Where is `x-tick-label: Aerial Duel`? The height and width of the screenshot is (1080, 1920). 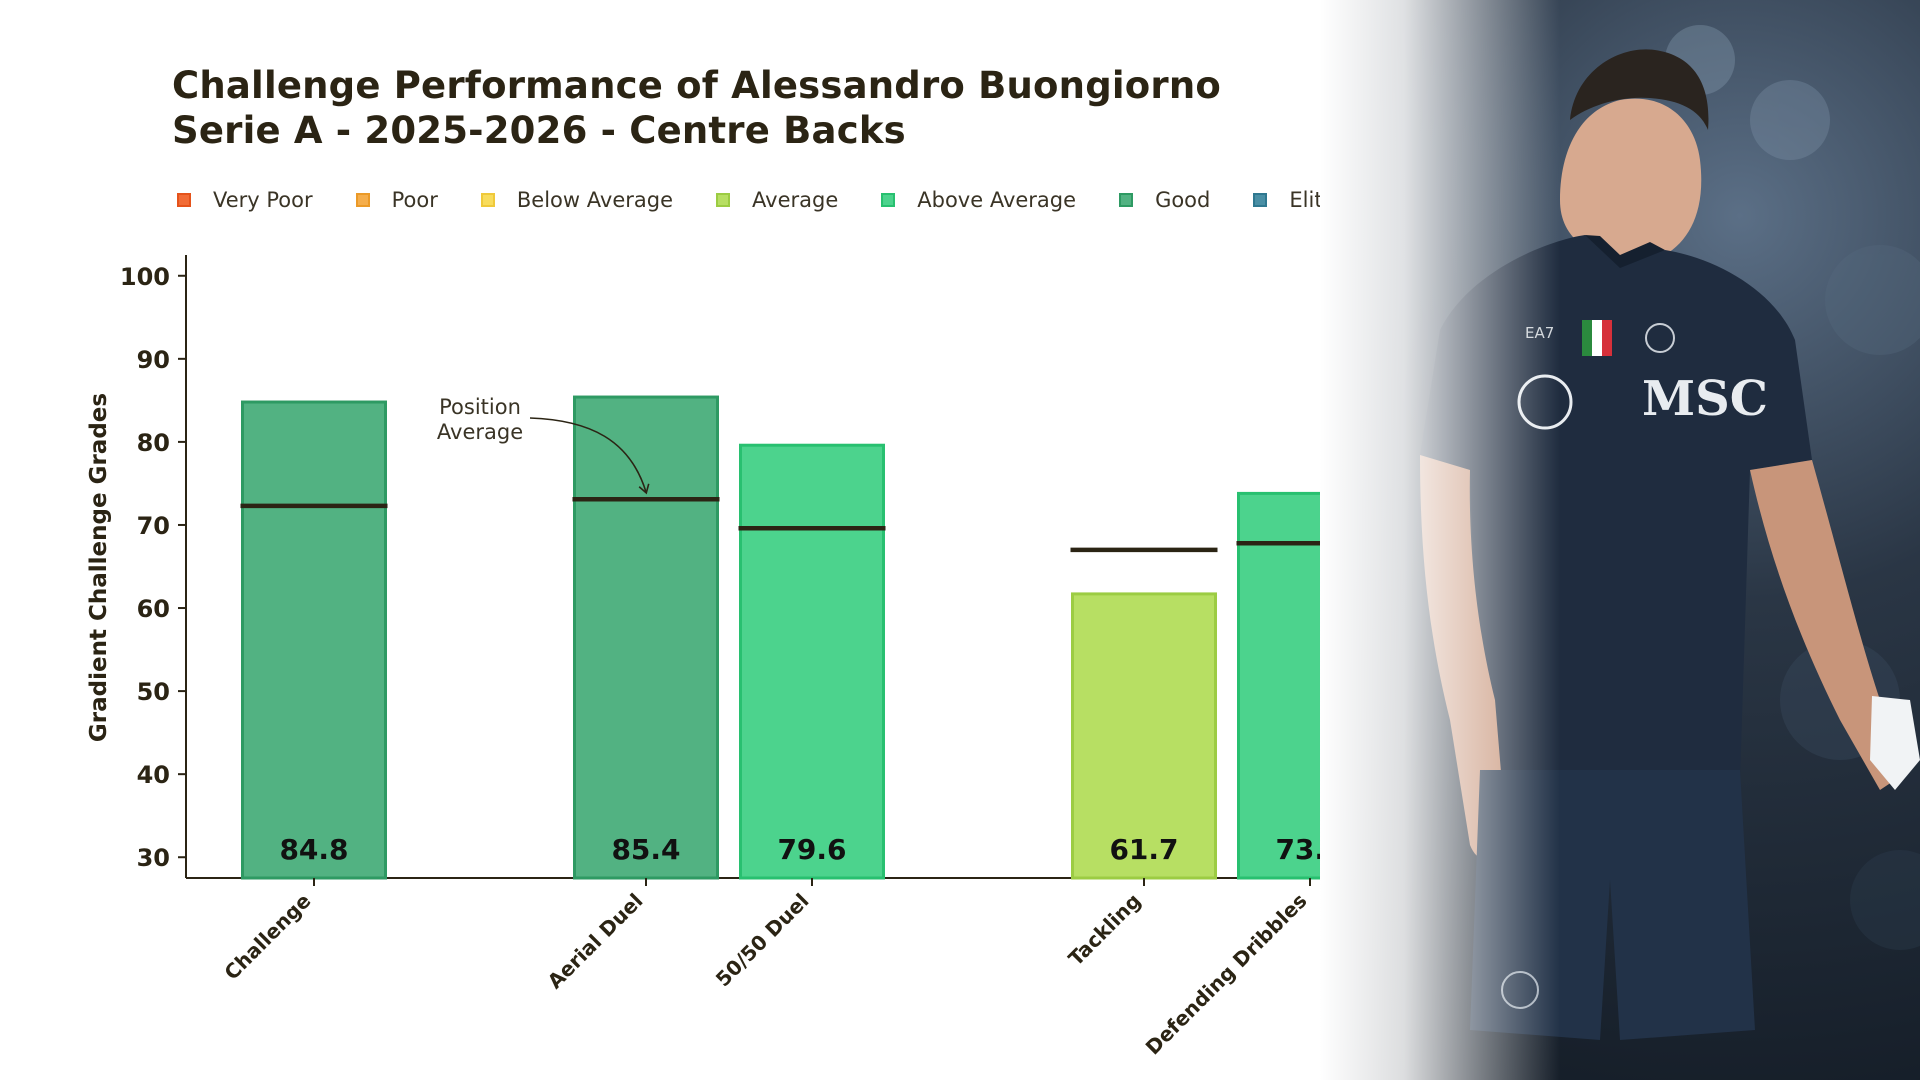
x-tick-label: Aerial Duel is located at coordinates (595, 941).